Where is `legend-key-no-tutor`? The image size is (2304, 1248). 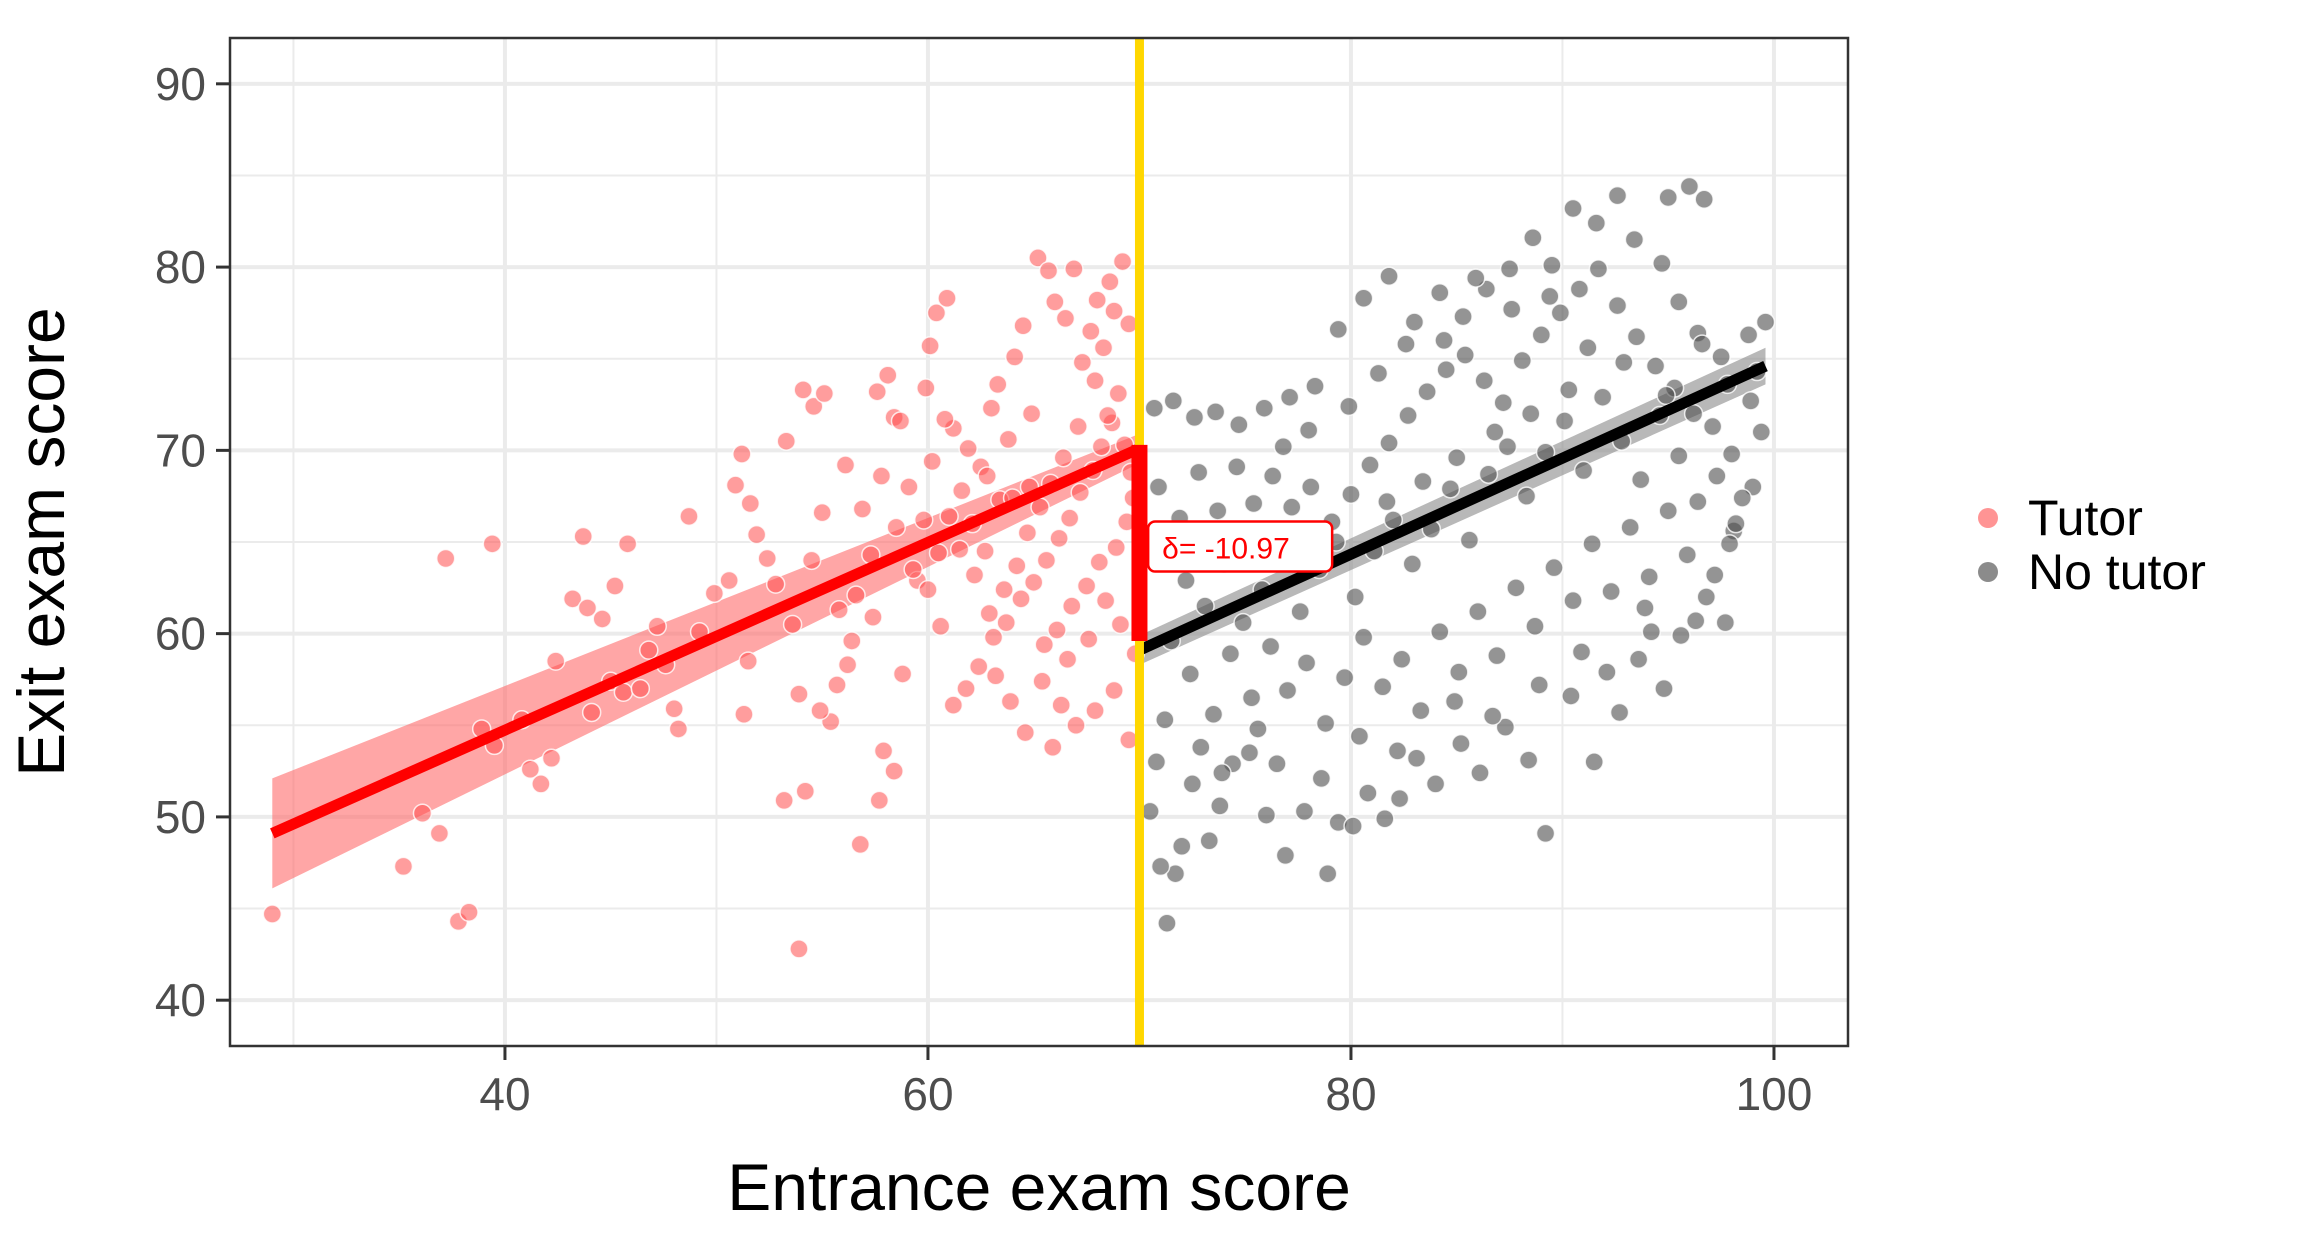
legend-key-no-tutor is located at coordinates (1988, 572).